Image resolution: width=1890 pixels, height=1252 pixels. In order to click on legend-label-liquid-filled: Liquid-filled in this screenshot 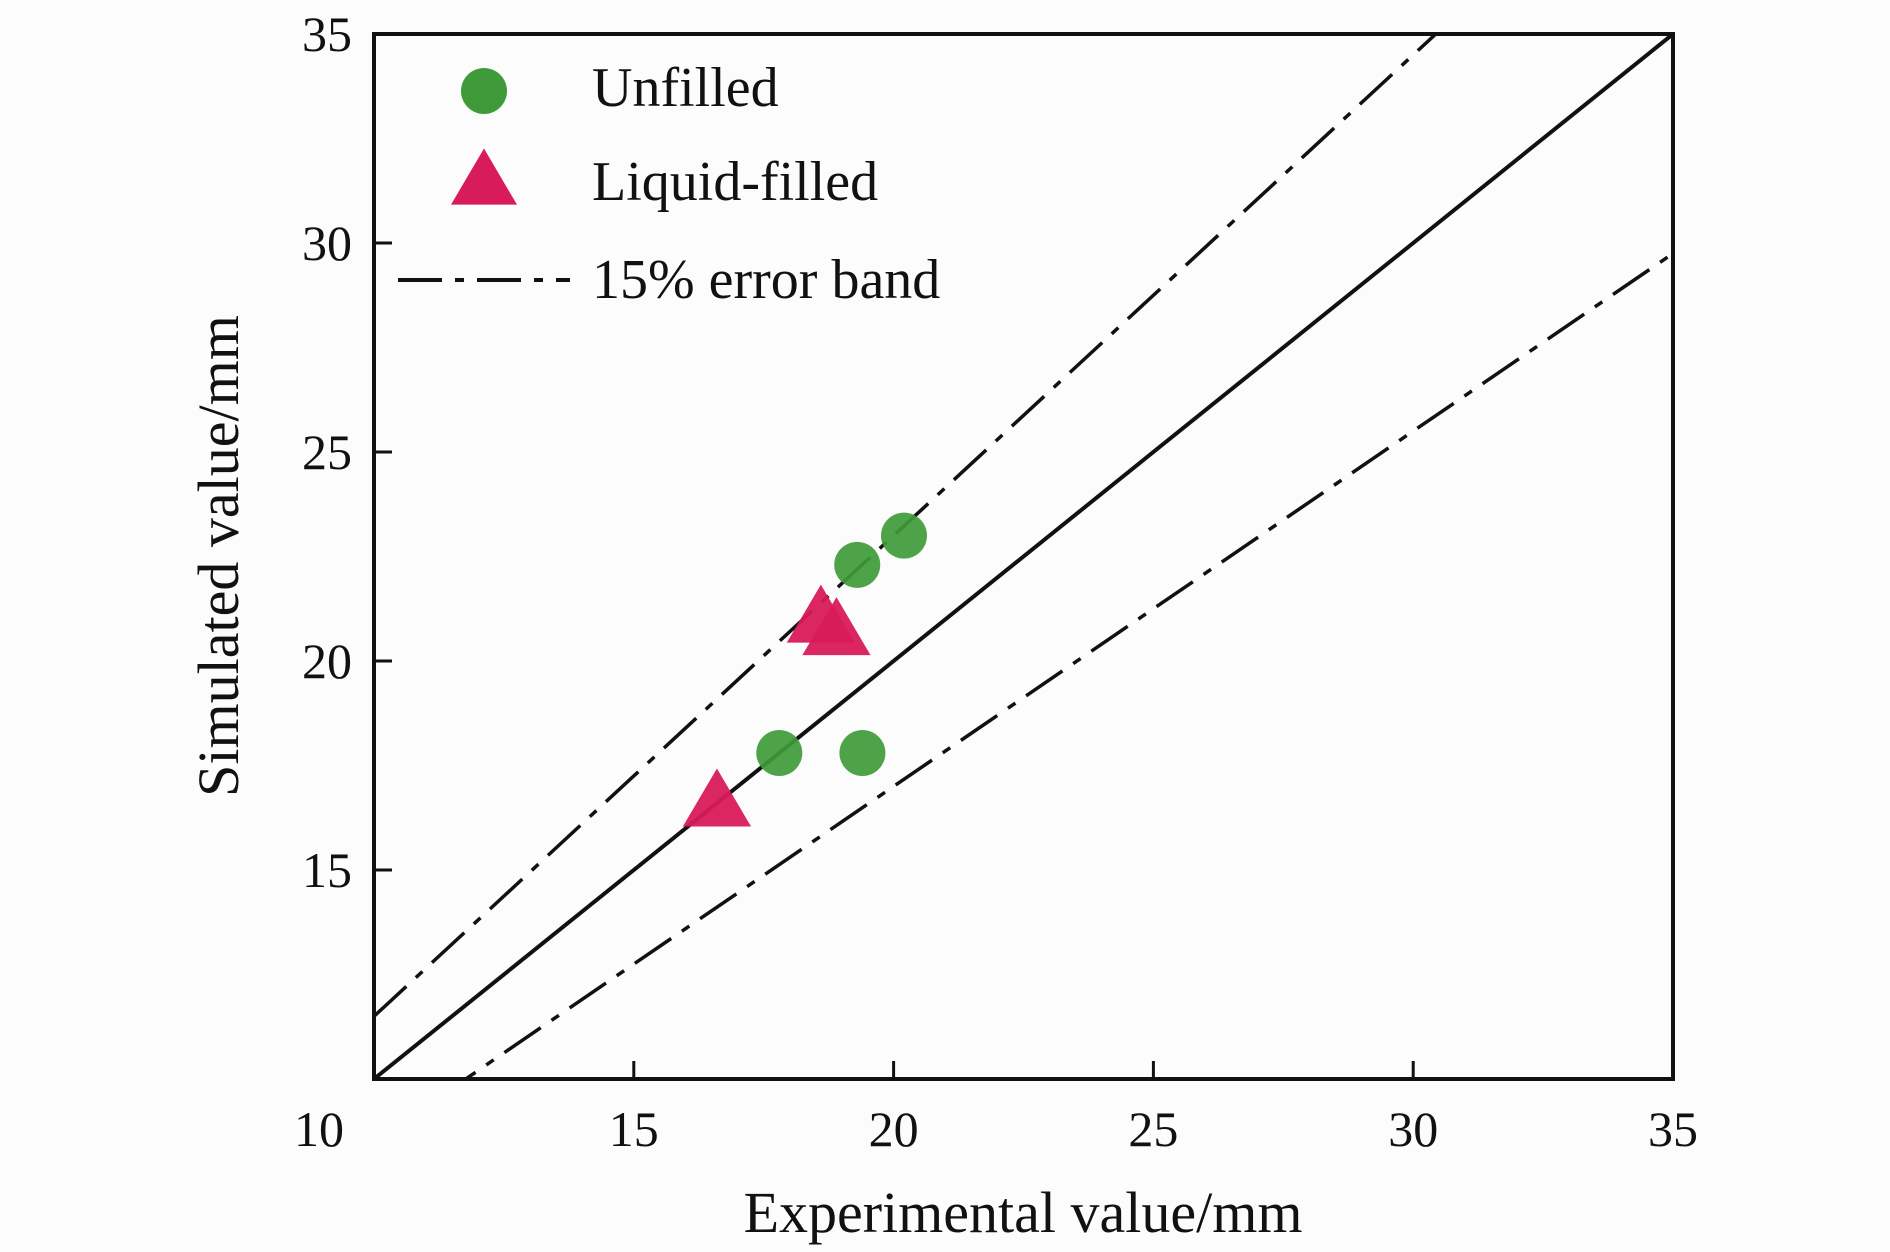, I will do `click(735, 182)`.